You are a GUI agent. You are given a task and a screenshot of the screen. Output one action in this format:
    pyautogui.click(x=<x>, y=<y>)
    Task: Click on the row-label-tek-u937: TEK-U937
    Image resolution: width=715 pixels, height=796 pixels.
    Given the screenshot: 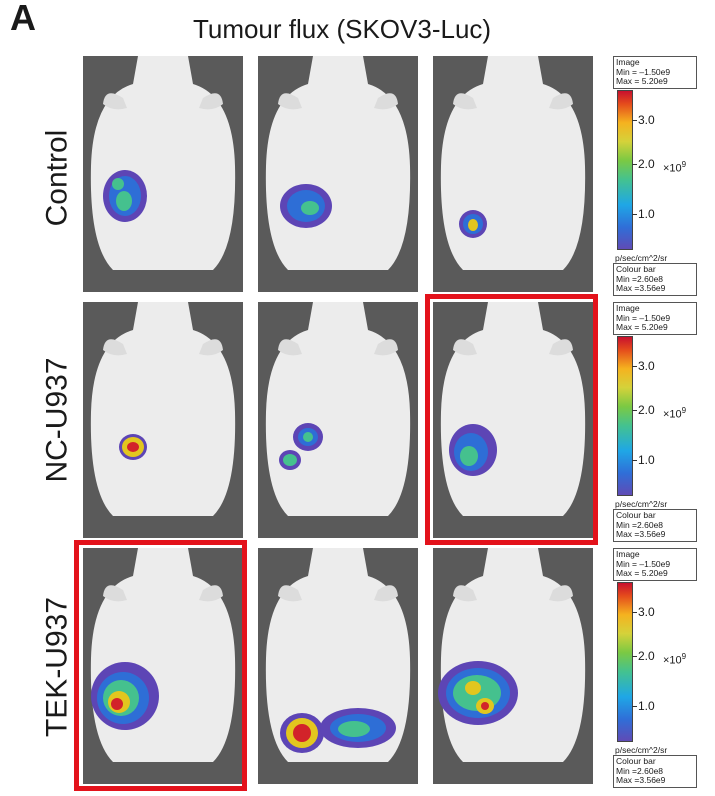 What is the action you would take?
    pyautogui.click(x=57, y=667)
    